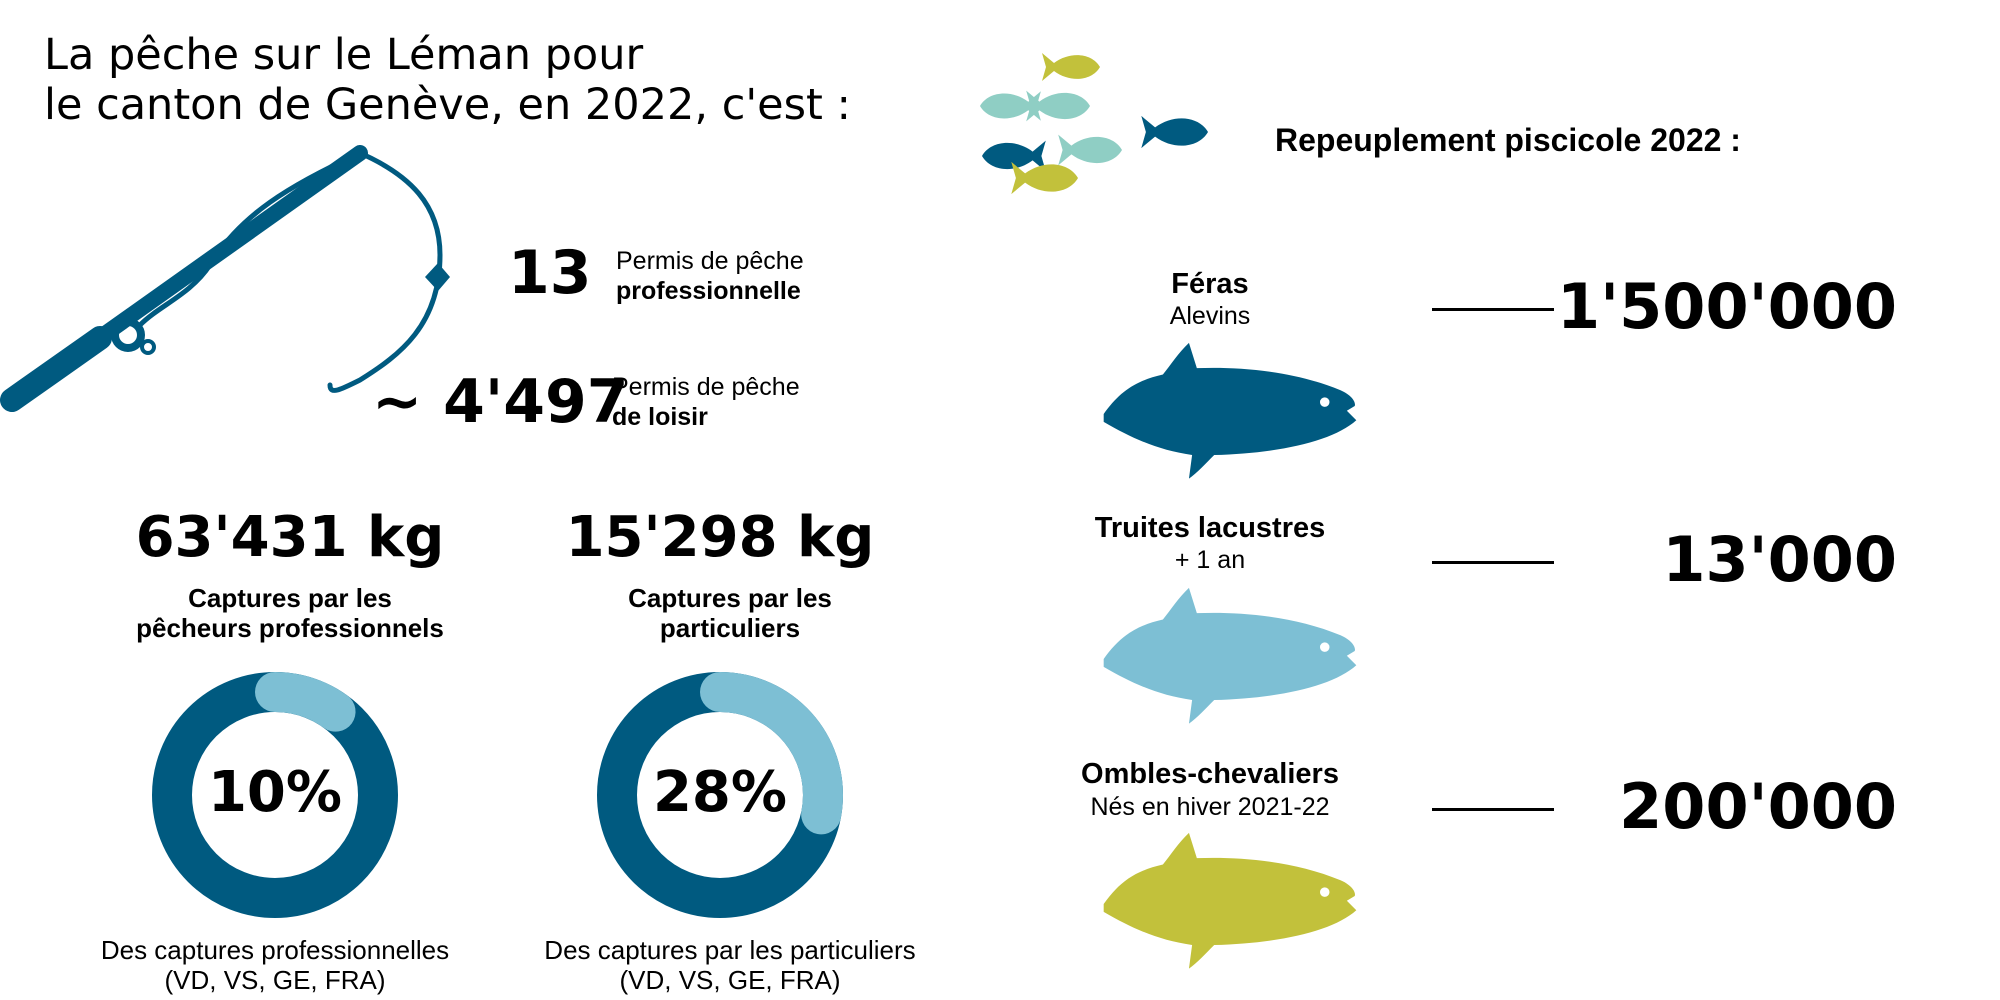  Describe the element at coordinates (225, 278) in the screenshot. I see `fishing-rod-icon` at that location.